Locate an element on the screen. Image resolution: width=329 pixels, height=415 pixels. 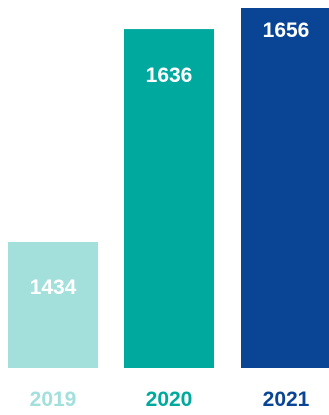
bar-value-label-2021: 1656 is located at coordinates (286, 30).